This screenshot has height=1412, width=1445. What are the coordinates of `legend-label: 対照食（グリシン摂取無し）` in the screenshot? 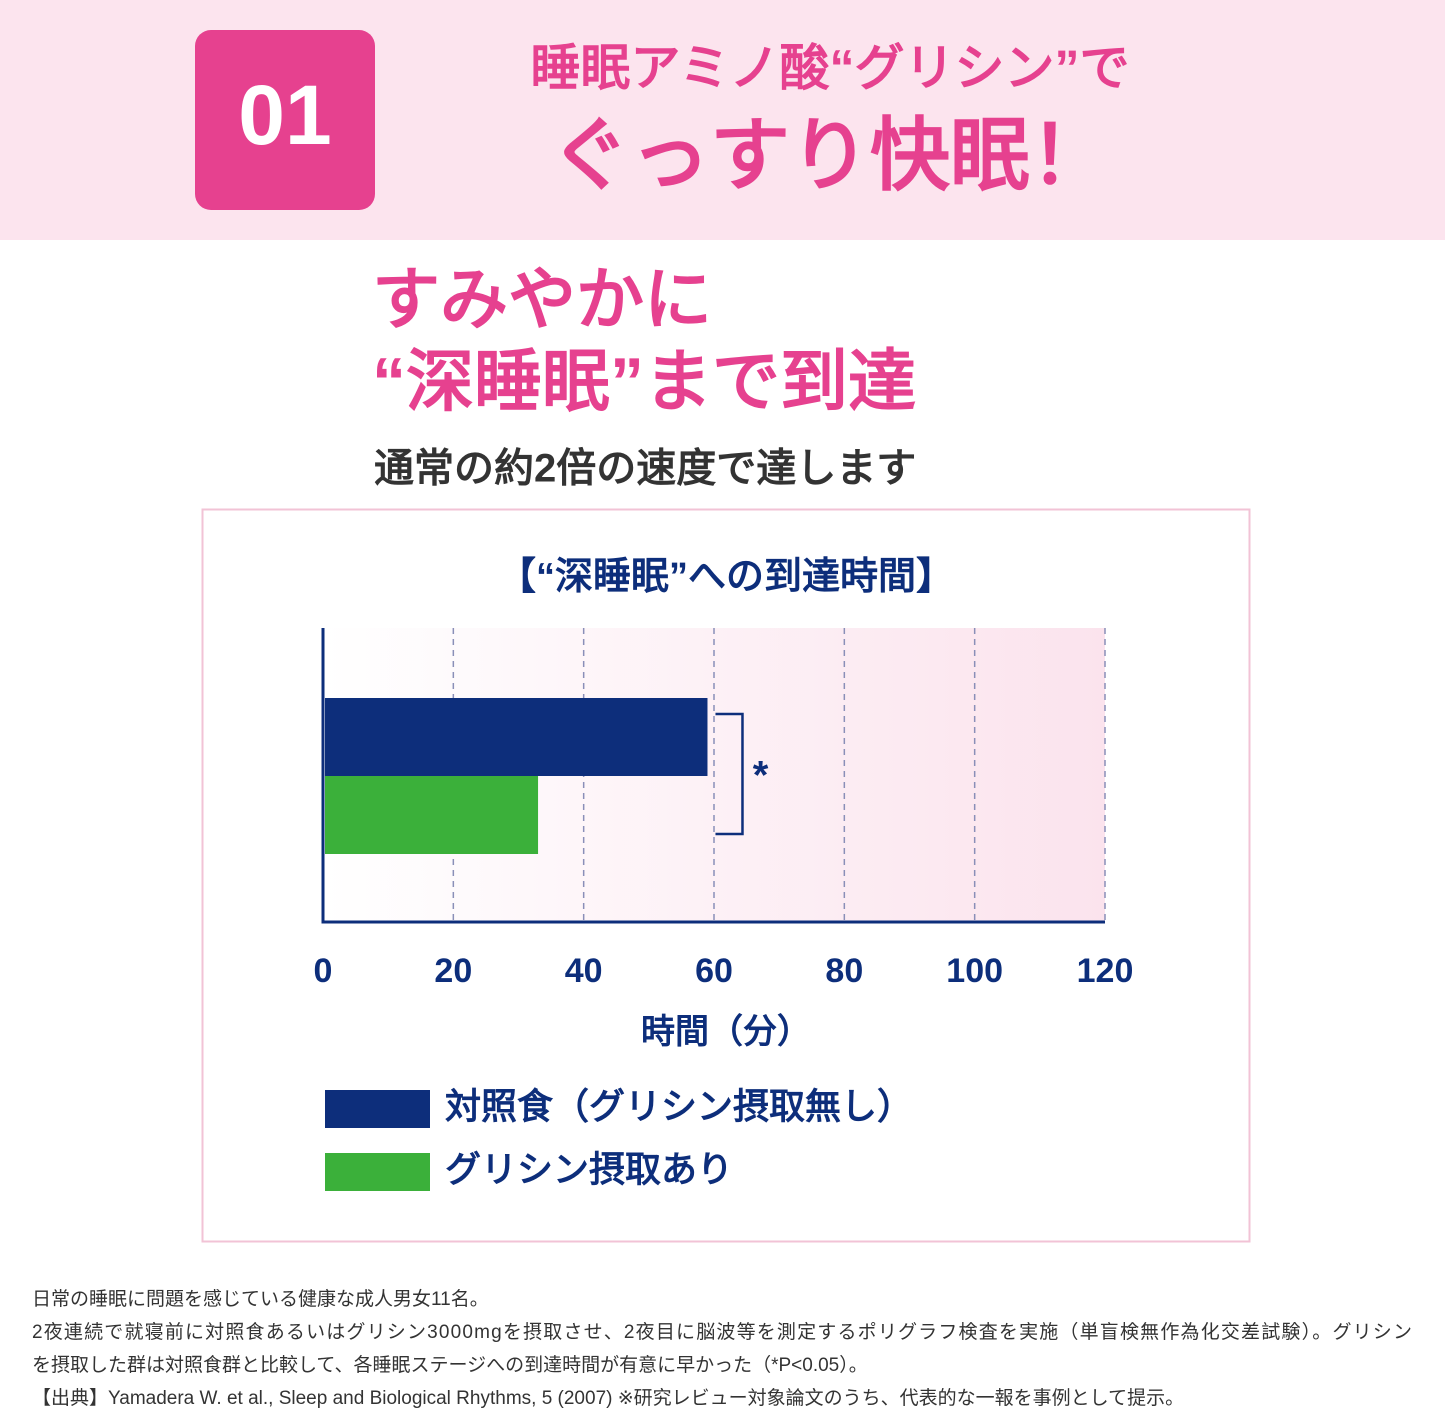 It's located at (679, 1106).